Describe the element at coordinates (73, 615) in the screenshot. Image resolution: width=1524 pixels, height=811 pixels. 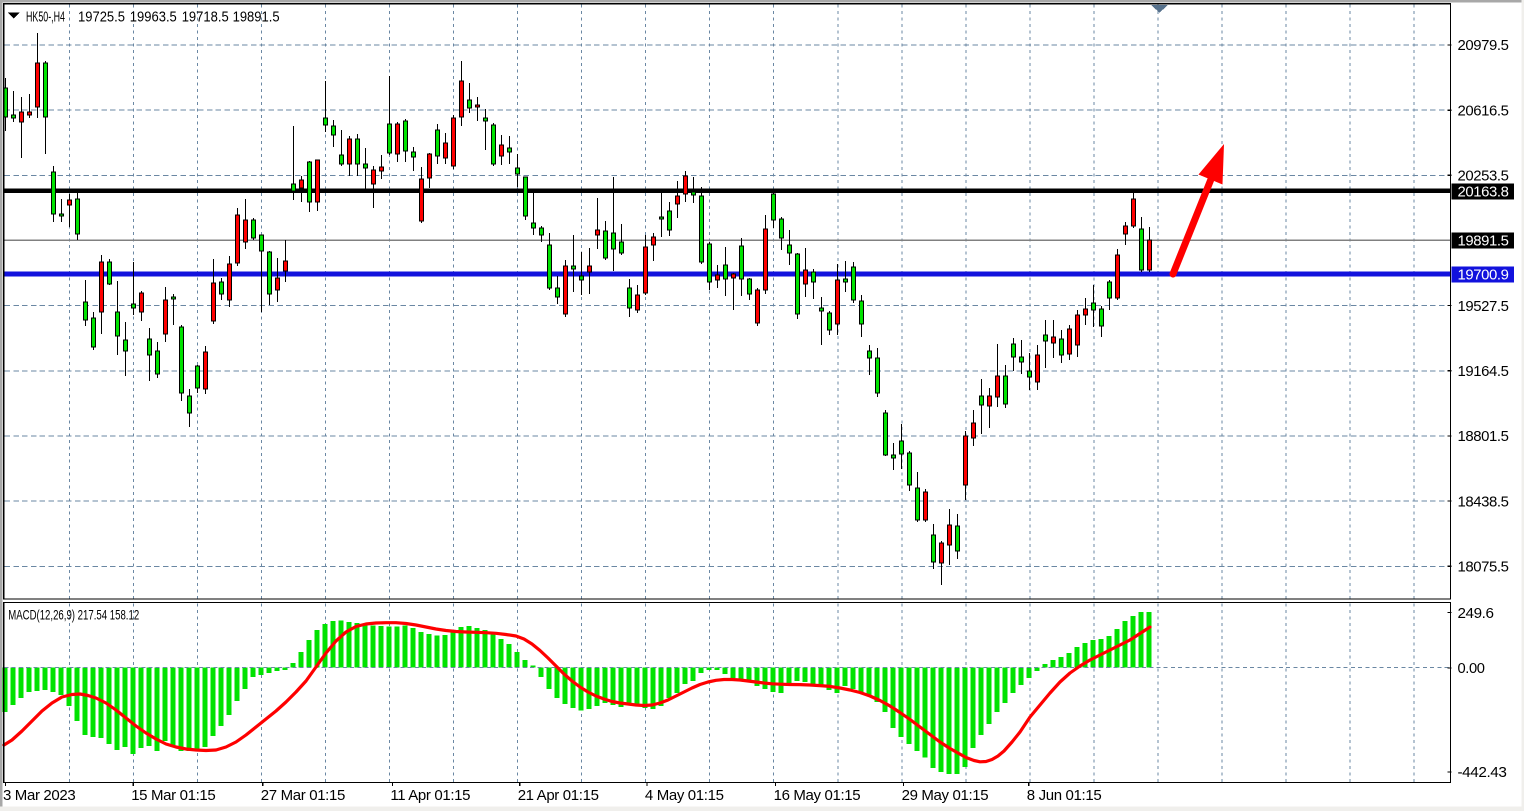
I see `svg-text: MACD(12,26,9) 217.54 158.12` at that location.